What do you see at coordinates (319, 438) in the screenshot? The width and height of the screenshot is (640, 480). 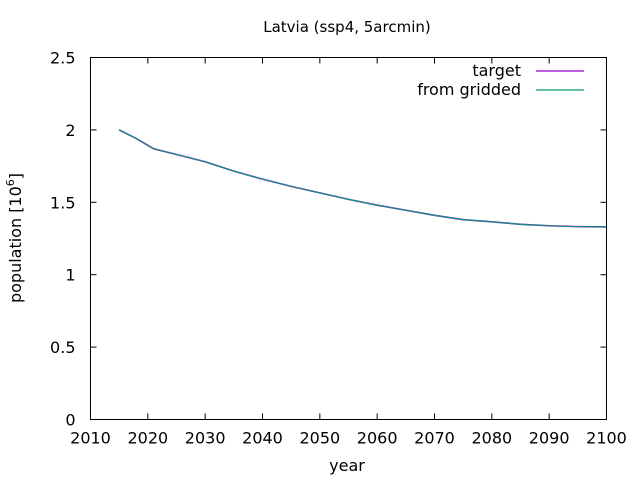 I see `x-tick-label: 2050` at bounding box center [319, 438].